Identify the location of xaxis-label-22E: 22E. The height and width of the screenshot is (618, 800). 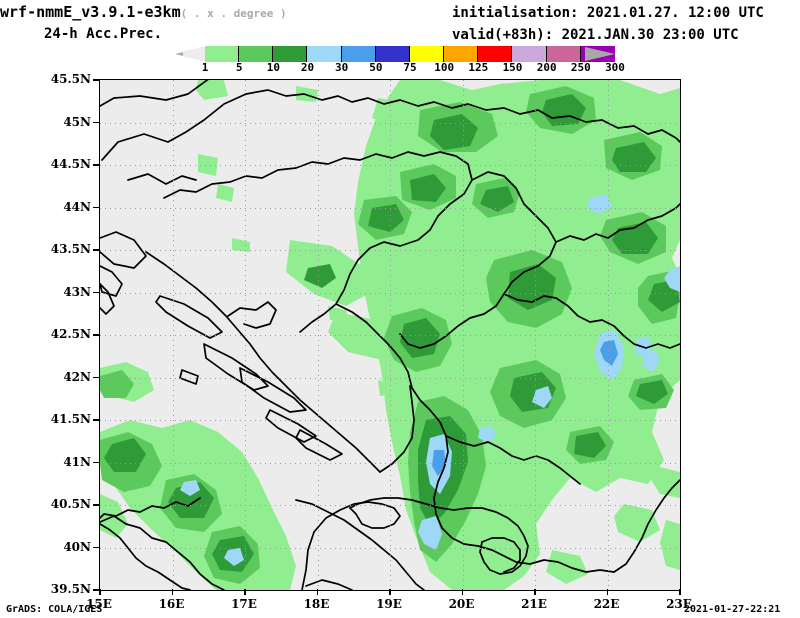
(606, 604).